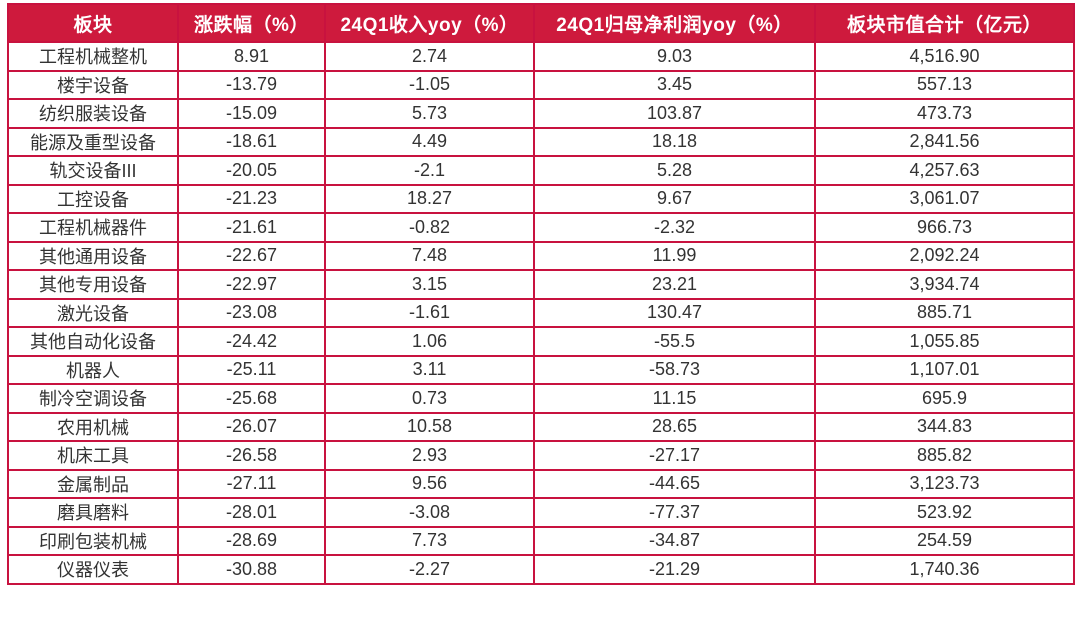 The height and width of the screenshot is (630, 1080). Describe the element at coordinates (541, 312) in the screenshot. I see `table-row: 激光设备 -23.08 -1.61 130.47 885.71` at that location.